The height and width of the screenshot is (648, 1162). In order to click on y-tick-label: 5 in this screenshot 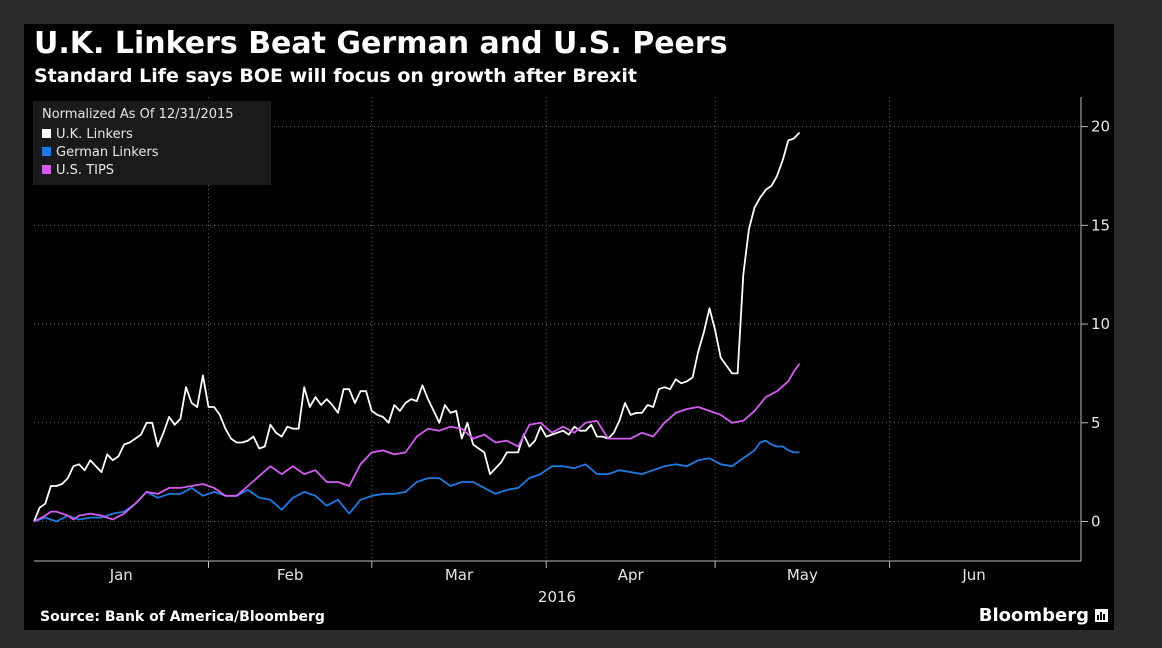, I will do `click(1096, 423)`.